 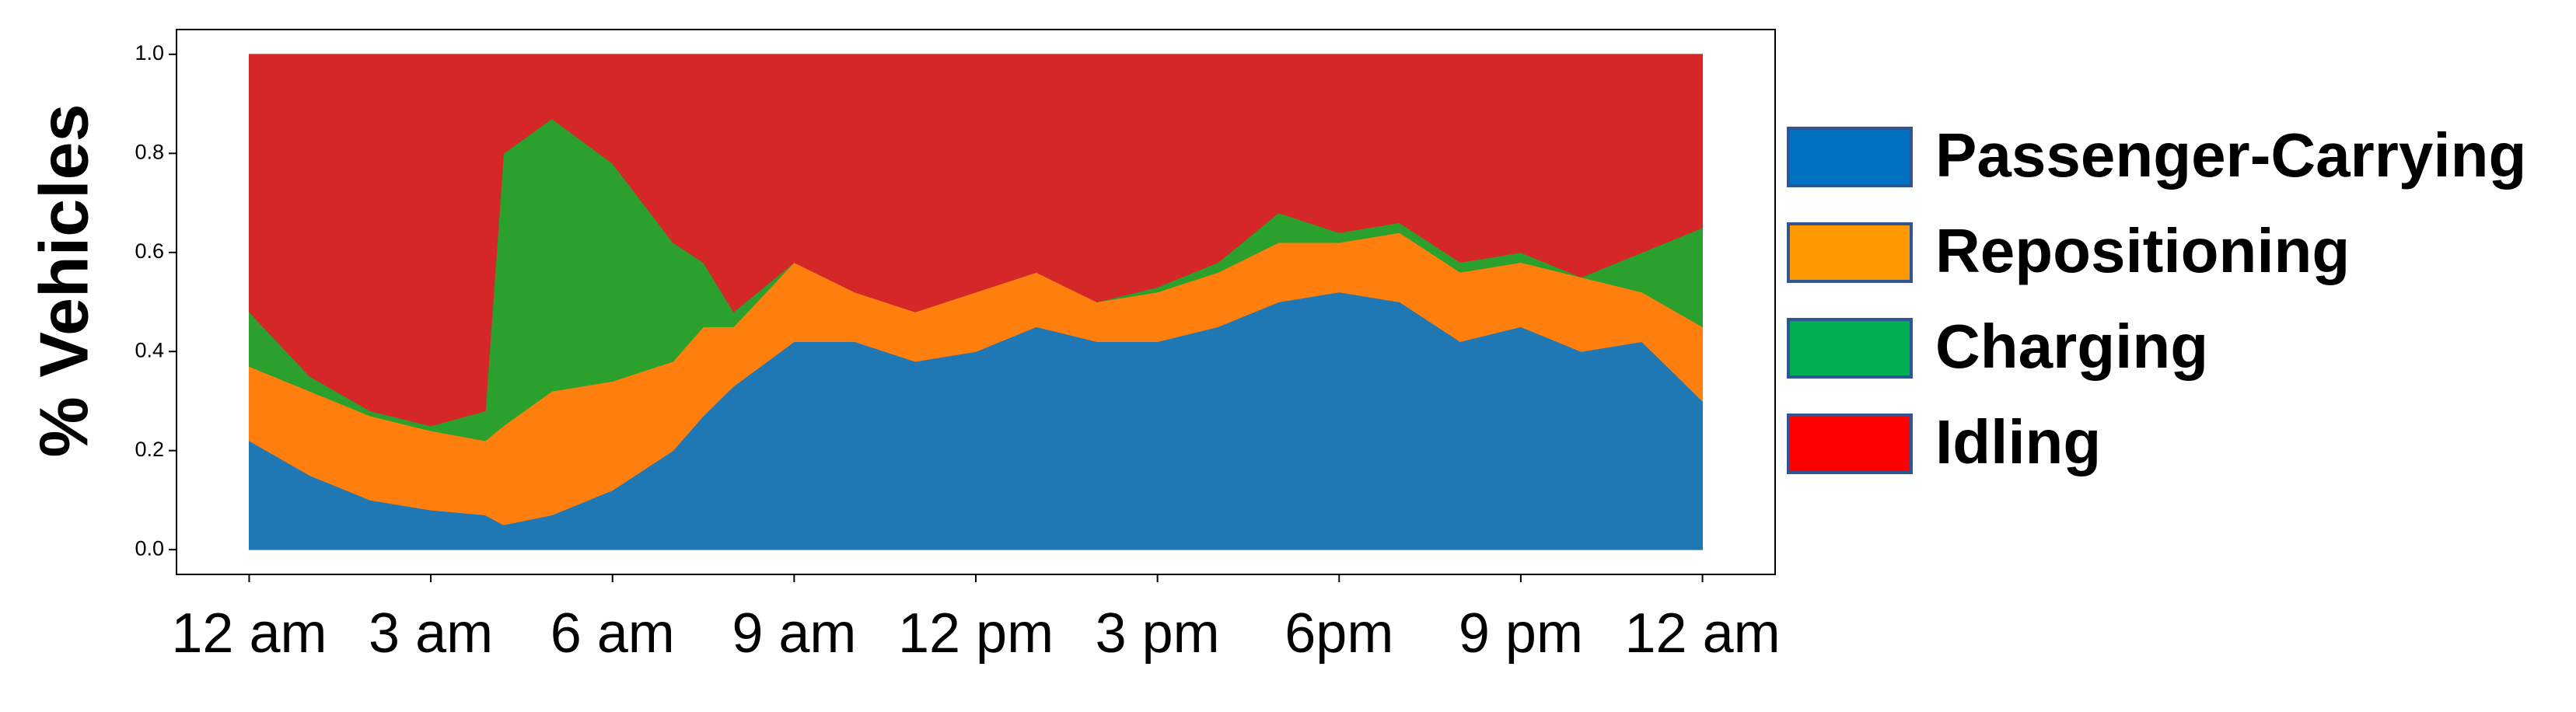 What do you see at coordinates (149, 53) in the screenshot?
I see `y-tick-label: 1.0` at bounding box center [149, 53].